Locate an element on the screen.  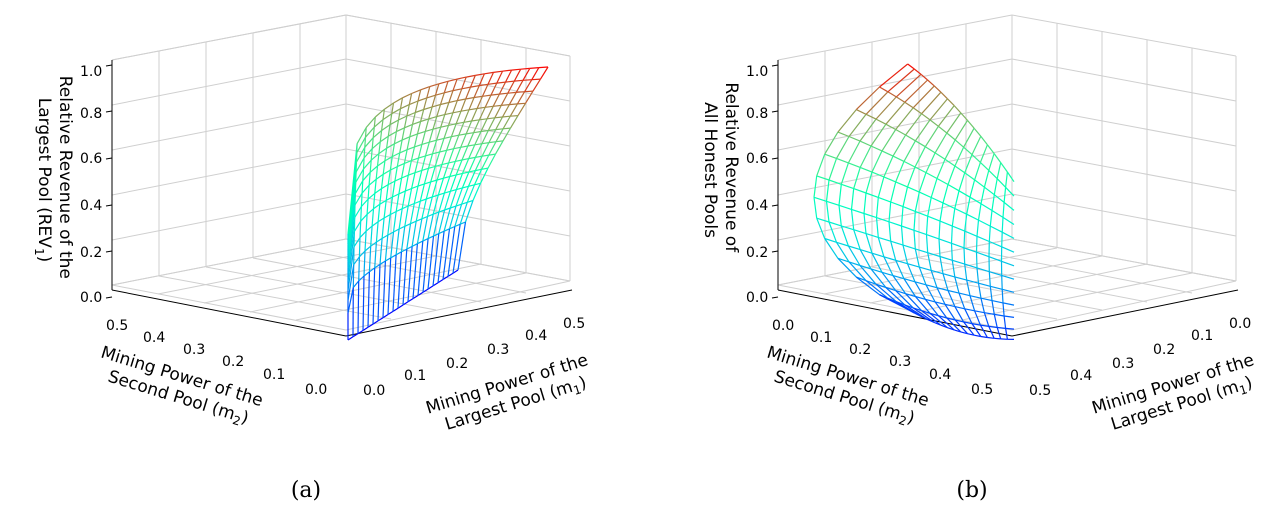
m1-tick-label: 0.2 is located at coordinates (457, 364).